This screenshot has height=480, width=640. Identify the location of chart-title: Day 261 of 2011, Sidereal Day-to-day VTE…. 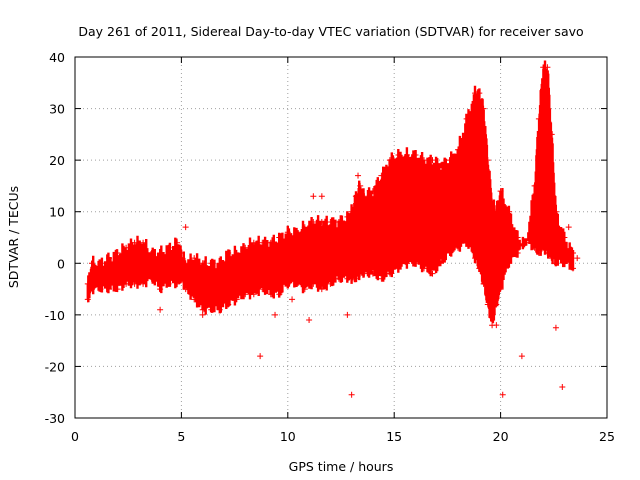
(330, 31).